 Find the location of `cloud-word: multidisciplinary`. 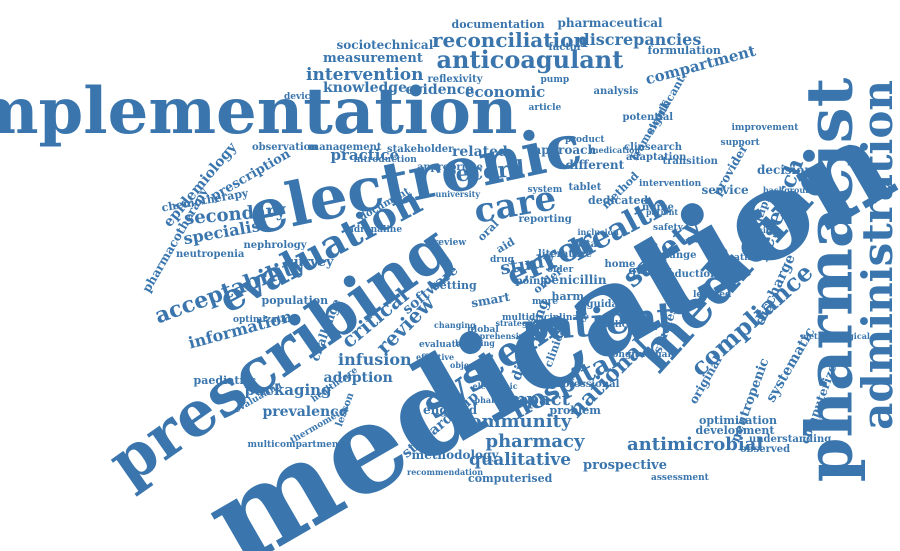

cloud-word: multidisciplinary is located at coordinates (545, 317).